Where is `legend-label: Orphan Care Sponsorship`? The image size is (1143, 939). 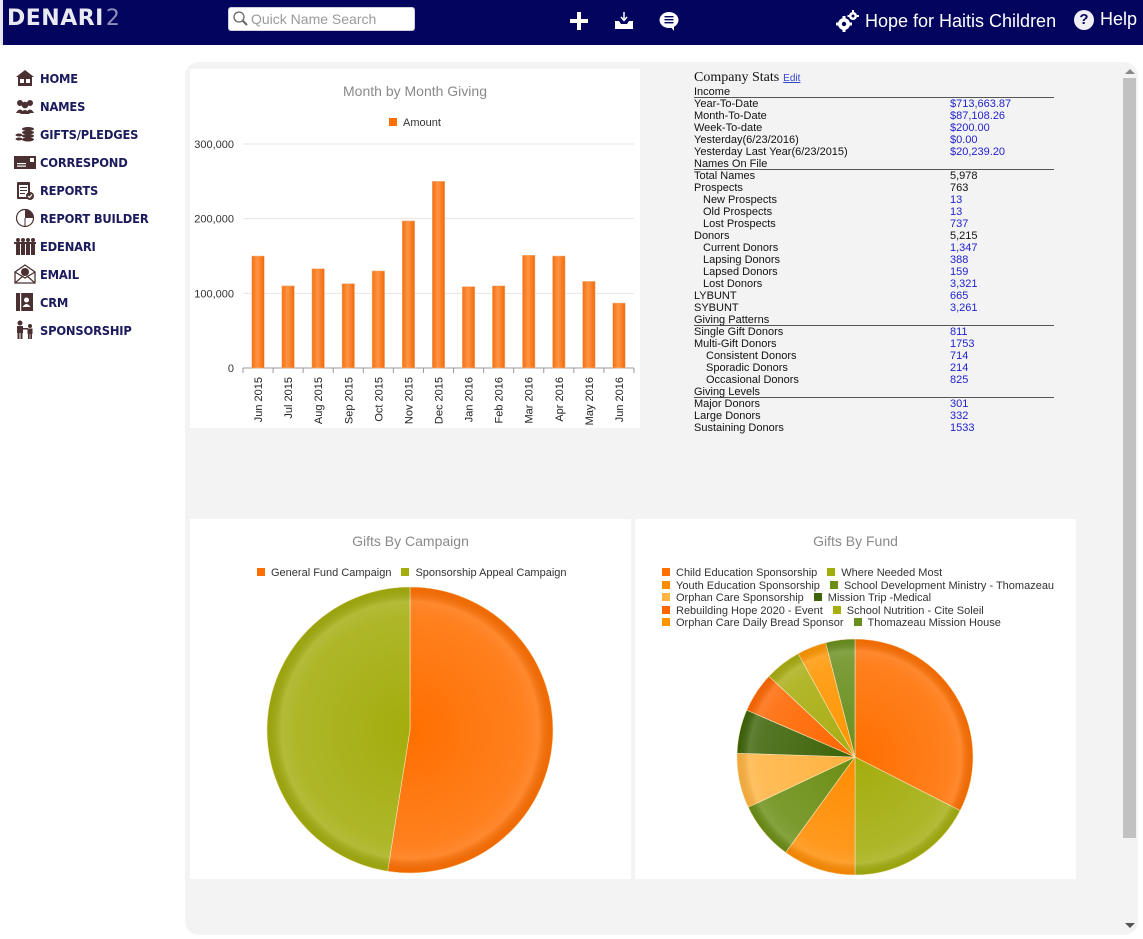 legend-label: Orphan Care Sponsorship is located at coordinates (740, 598).